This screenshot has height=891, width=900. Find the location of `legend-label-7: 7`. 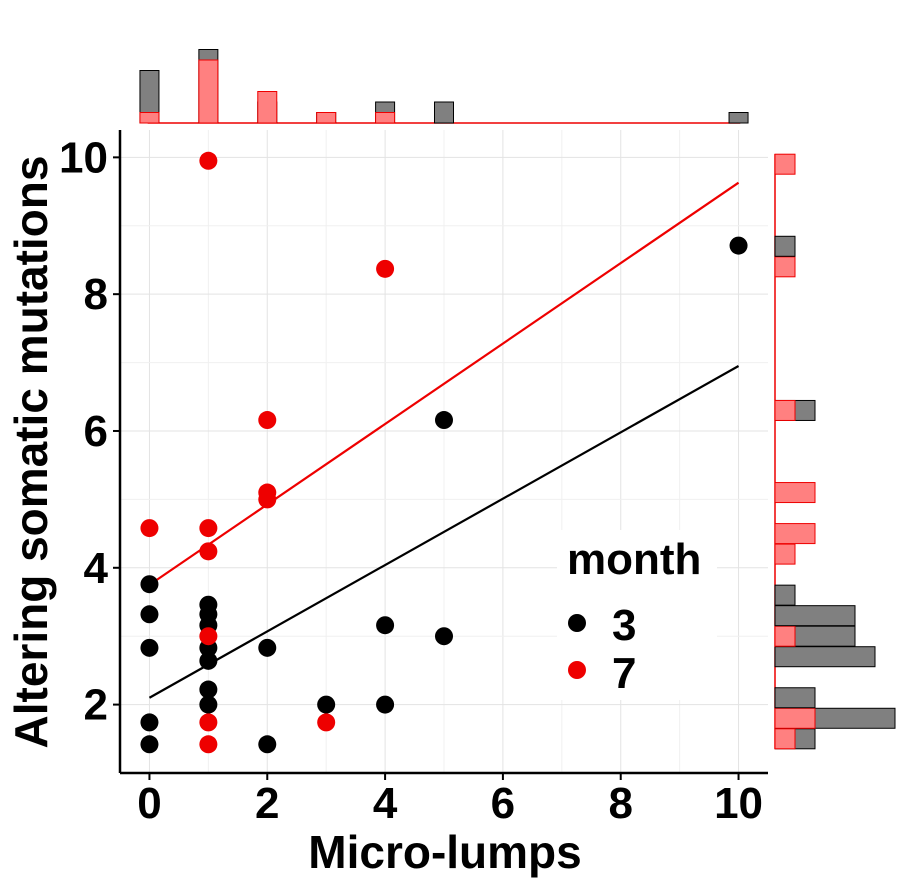

legend-label-7: 7 is located at coordinates (624, 673).